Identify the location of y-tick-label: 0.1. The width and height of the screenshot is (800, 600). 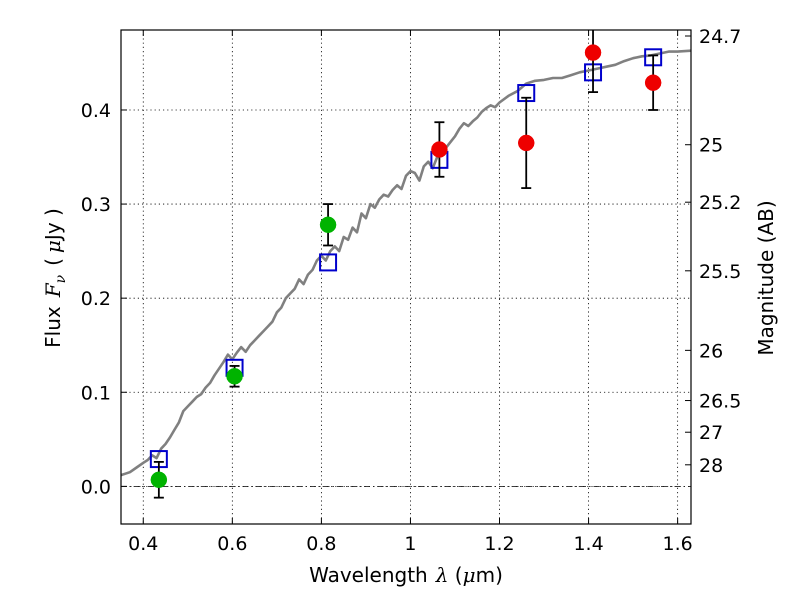
(96, 393).